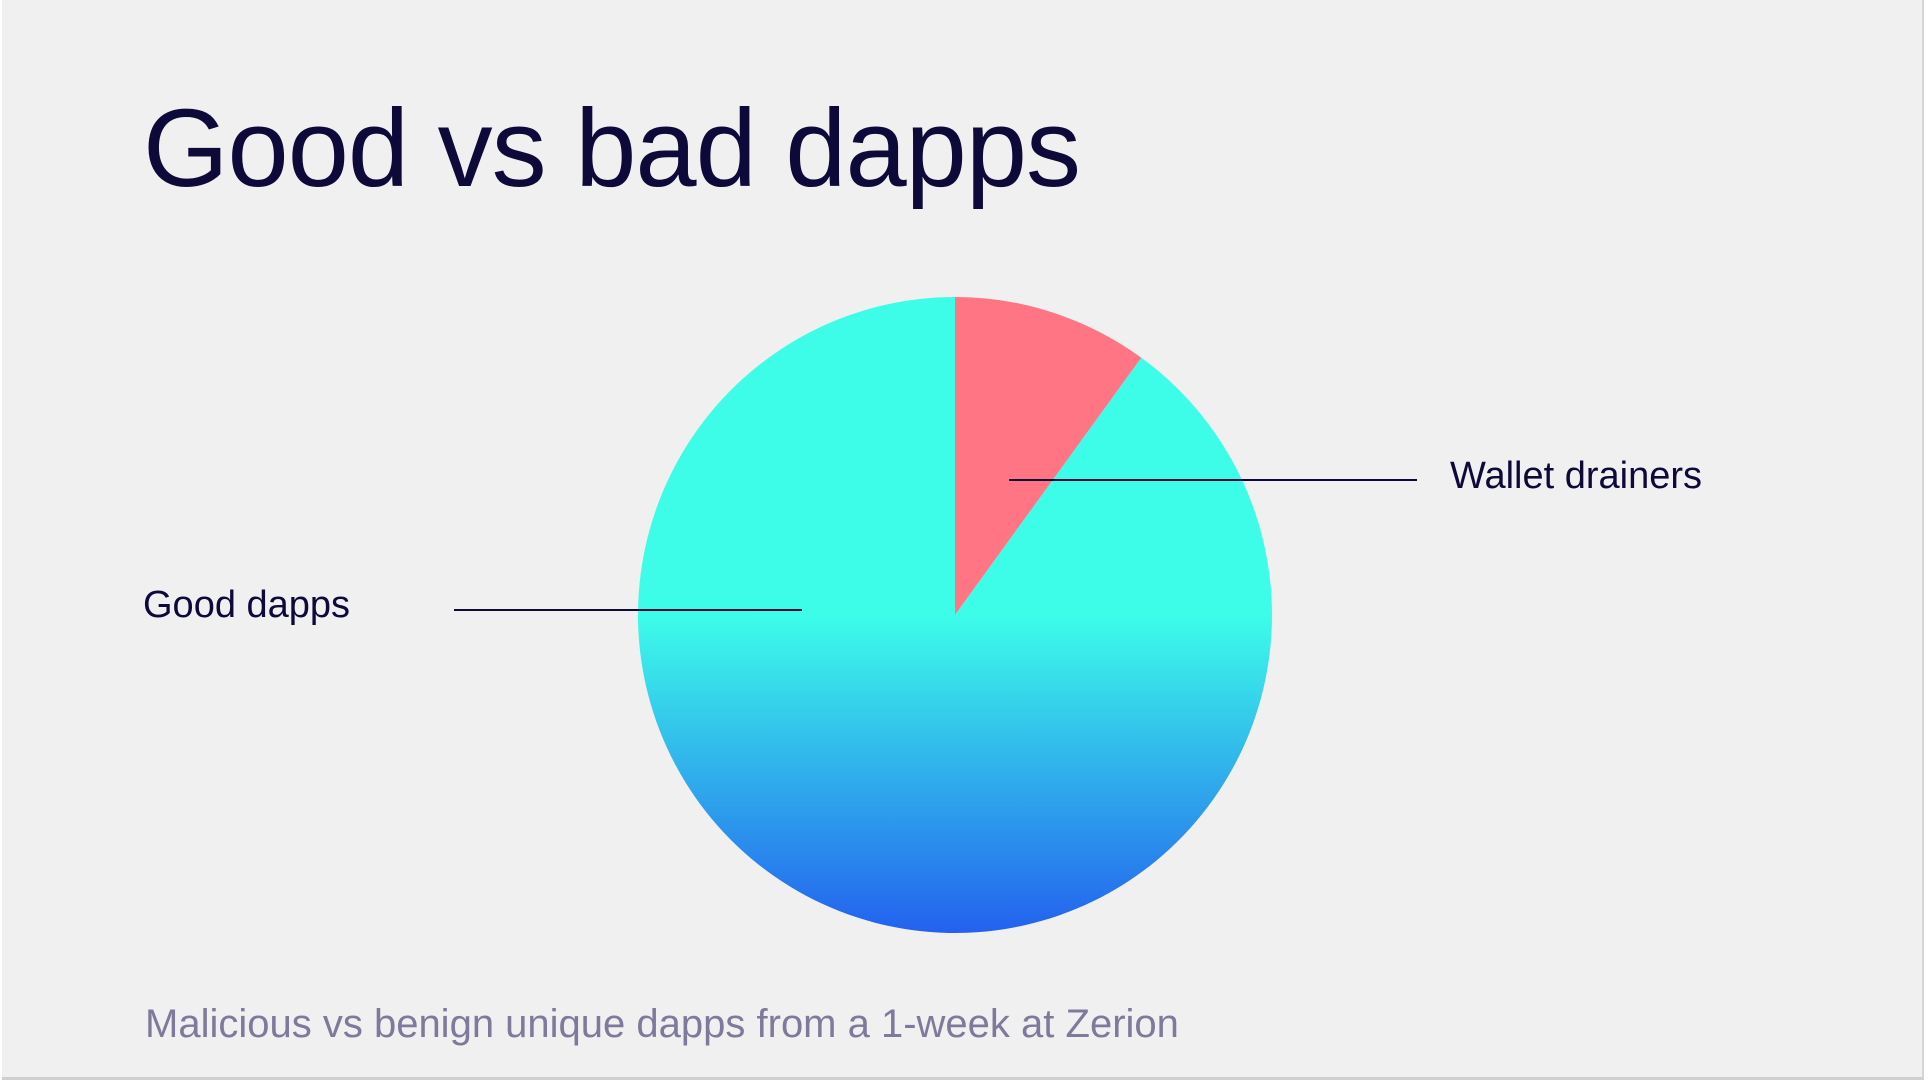  What do you see at coordinates (1576, 476) in the screenshot?
I see `slice-label-wallet-drainers: Wallet drainers` at bounding box center [1576, 476].